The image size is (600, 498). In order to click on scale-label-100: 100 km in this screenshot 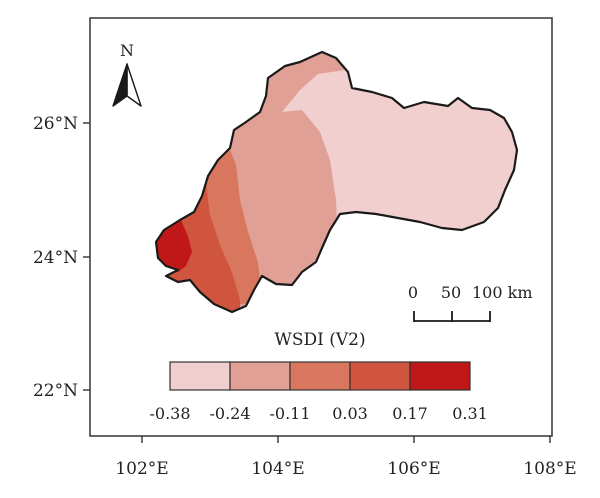, I will do `click(502, 292)`.